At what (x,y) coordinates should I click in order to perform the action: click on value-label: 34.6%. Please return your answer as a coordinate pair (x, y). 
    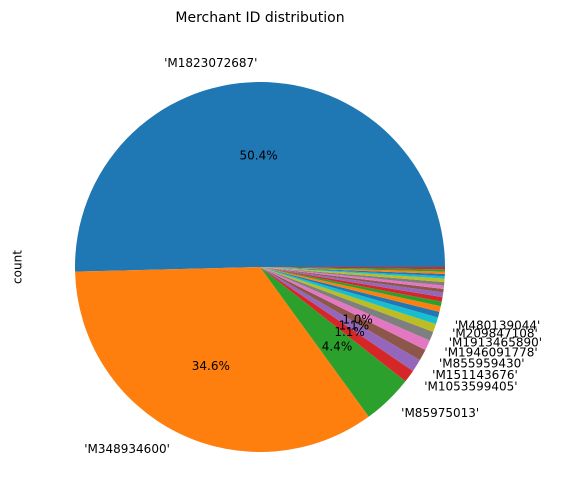
    Looking at the image, I should click on (211, 366).